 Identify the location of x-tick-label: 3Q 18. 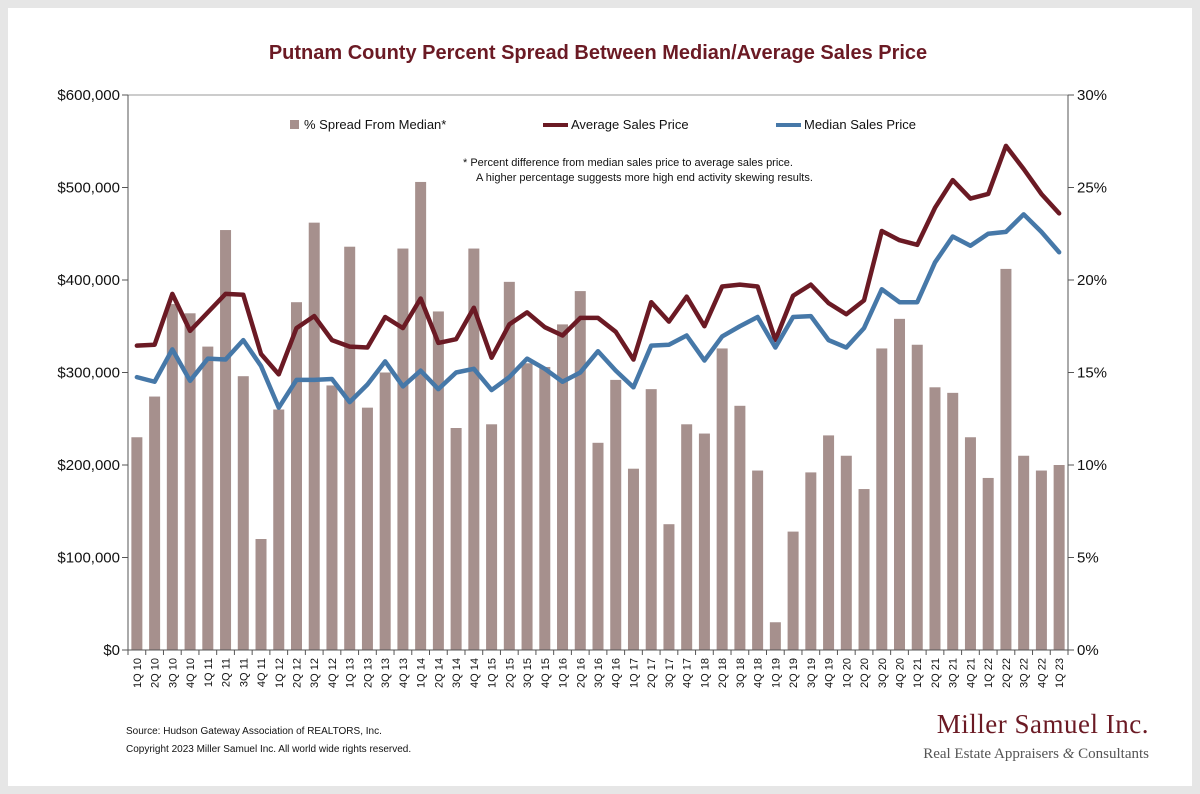
(741, 673).